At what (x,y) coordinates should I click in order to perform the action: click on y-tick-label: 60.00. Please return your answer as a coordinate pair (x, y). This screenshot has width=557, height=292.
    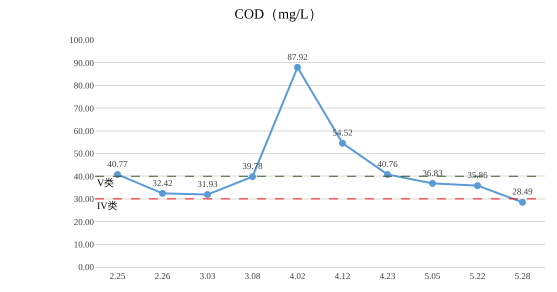
    Looking at the image, I should click on (84, 131).